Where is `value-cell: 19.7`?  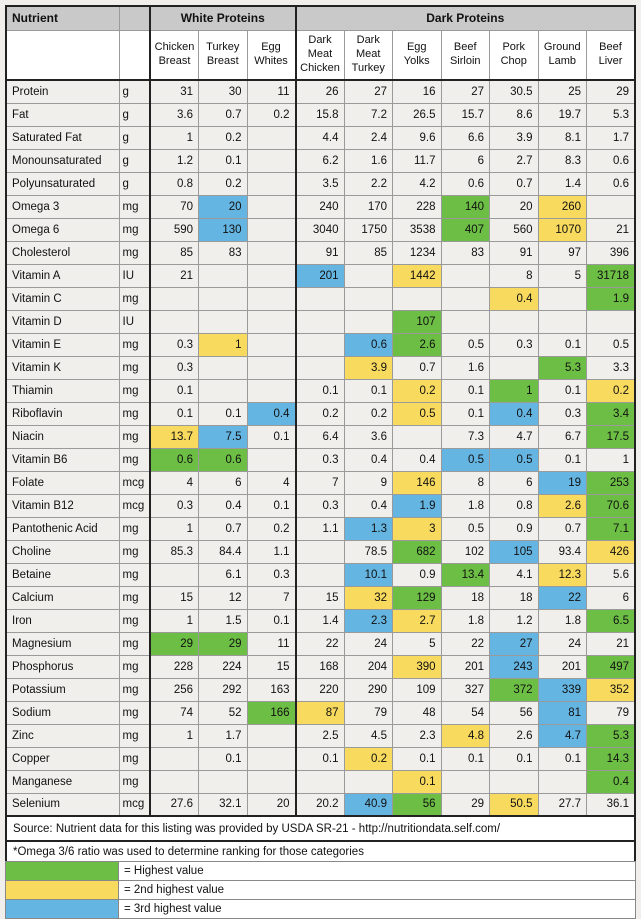 value-cell: 19.7 is located at coordinates (562, 114).